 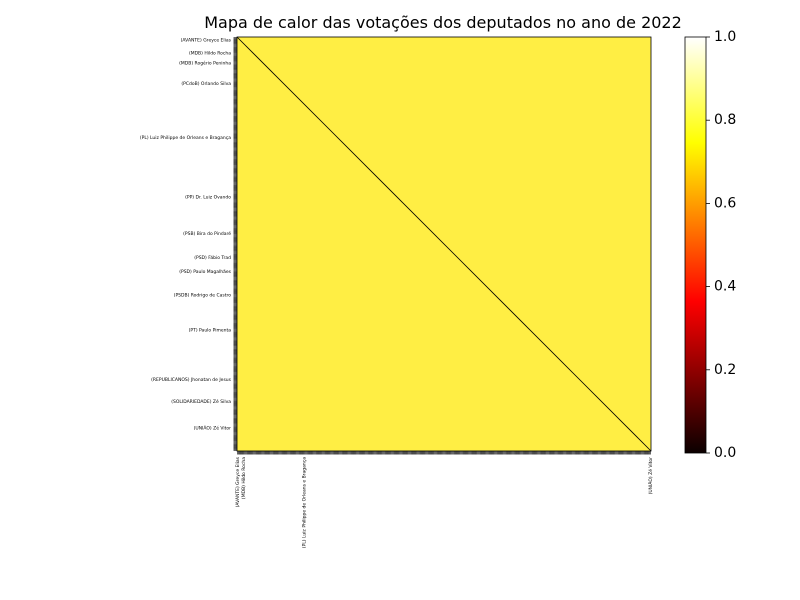 I want to click on colorbar-tick-label: 0.4, so click(x=725, y=287).